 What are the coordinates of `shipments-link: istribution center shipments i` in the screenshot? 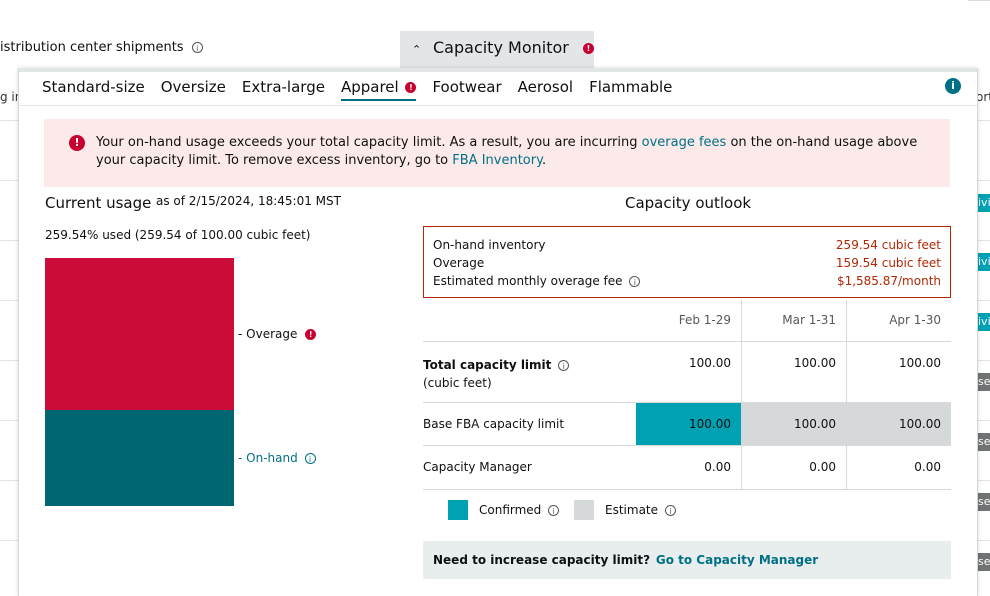 It's located at (101, 47).